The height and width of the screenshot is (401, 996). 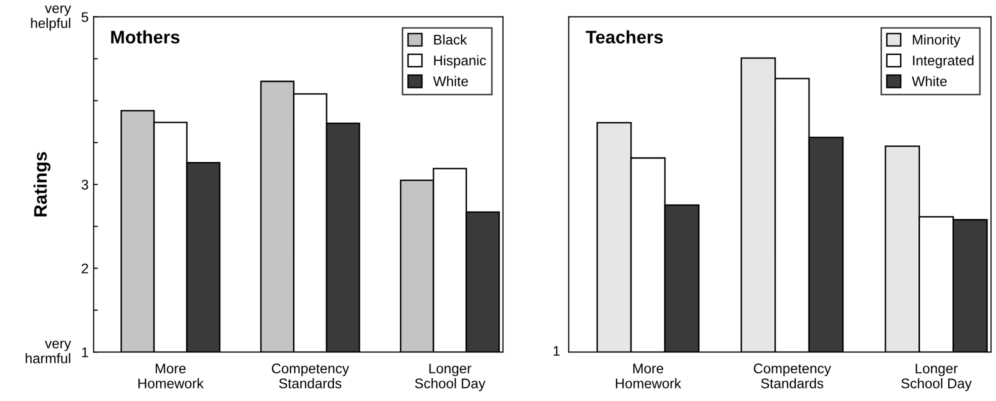 What do you see at coordinates (51, 18) in the screenshot?
I see `text: very helpful` at bounding box center [51, 18].